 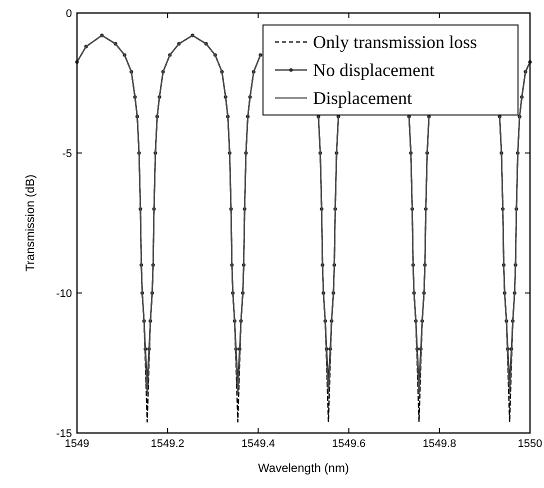 I want to click on x-tick-label: 1549, so click(x=77, y=444).